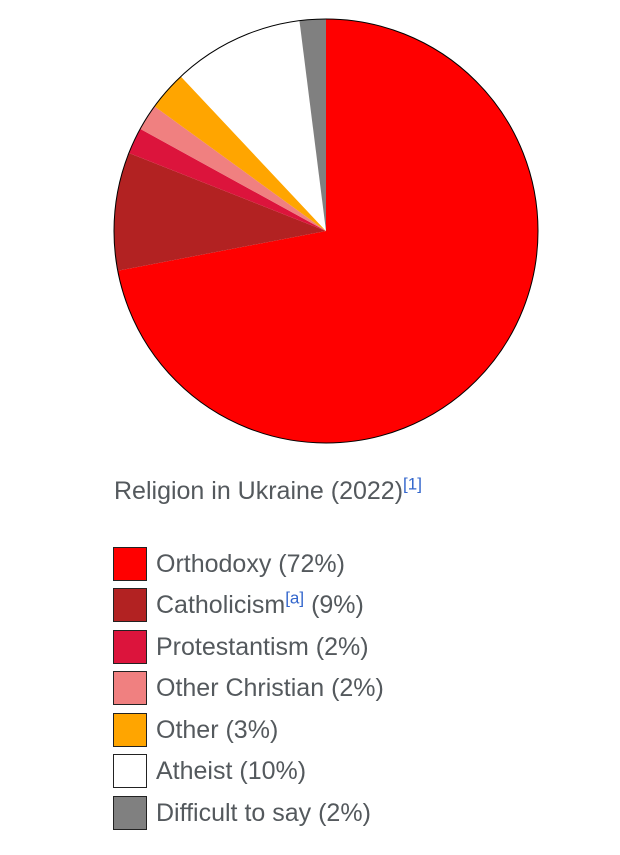  What do you see at coordinates (234, 812) in the screenshot?
I see `legend-label: Difficult to say` at bounding box center [234, 812].